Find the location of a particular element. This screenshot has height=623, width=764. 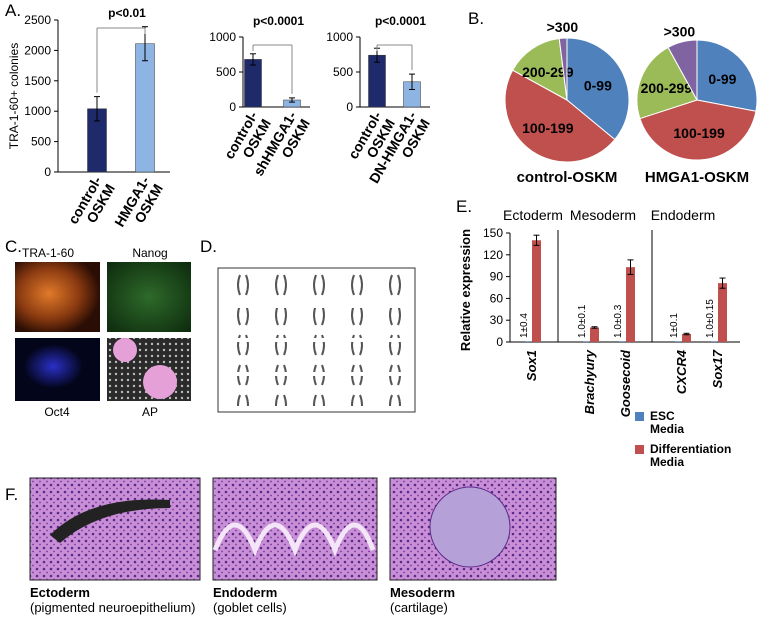

value-label: 1±0.4 is located at coordinates (524, 325).